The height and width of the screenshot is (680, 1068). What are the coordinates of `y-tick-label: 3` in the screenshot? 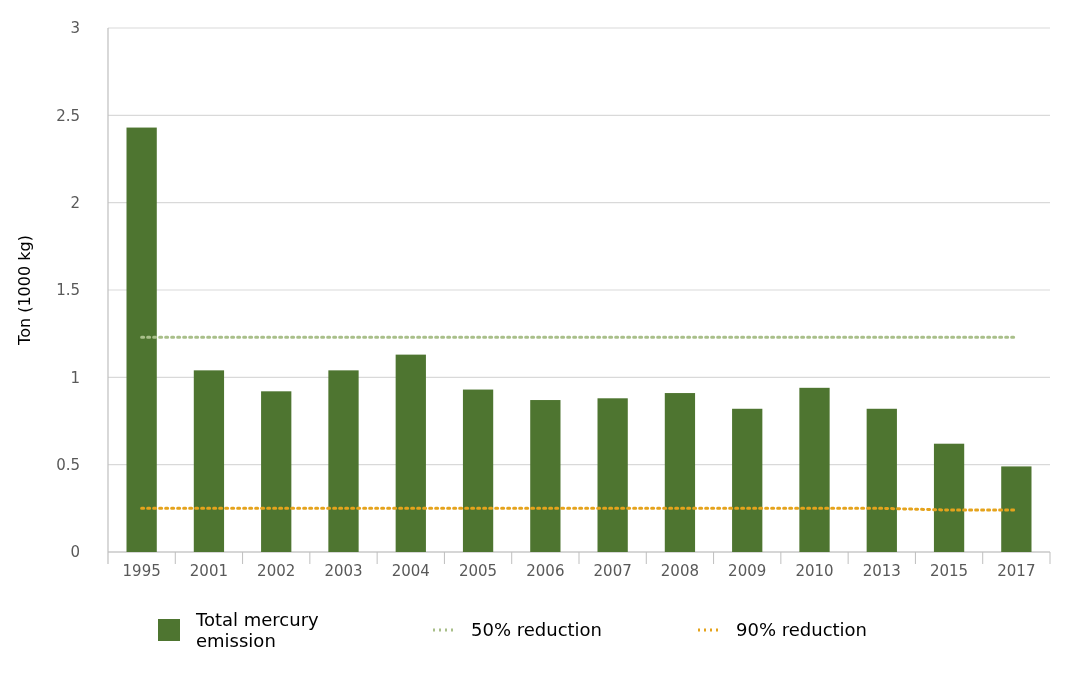 It's located at (75, 28).